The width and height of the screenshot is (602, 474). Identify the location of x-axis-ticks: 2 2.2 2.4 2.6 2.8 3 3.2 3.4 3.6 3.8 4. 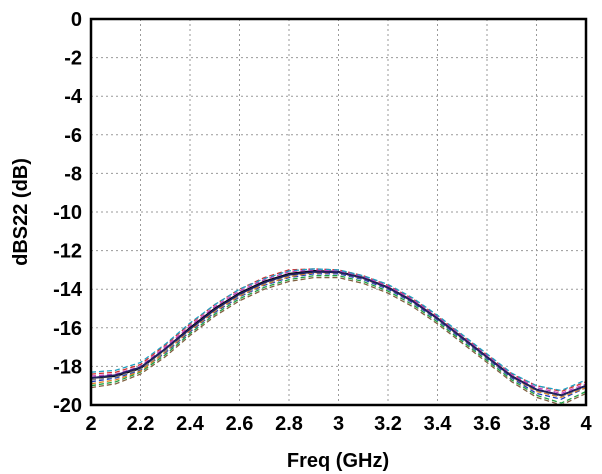
(338, 424).